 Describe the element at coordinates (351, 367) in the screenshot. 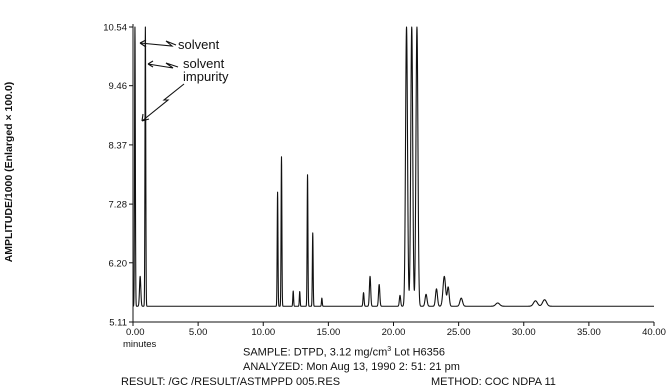

I see `analyzed-caption: ANALYZED: Mon Aug 13, 1990 2: 51: 21 pm` at that location.